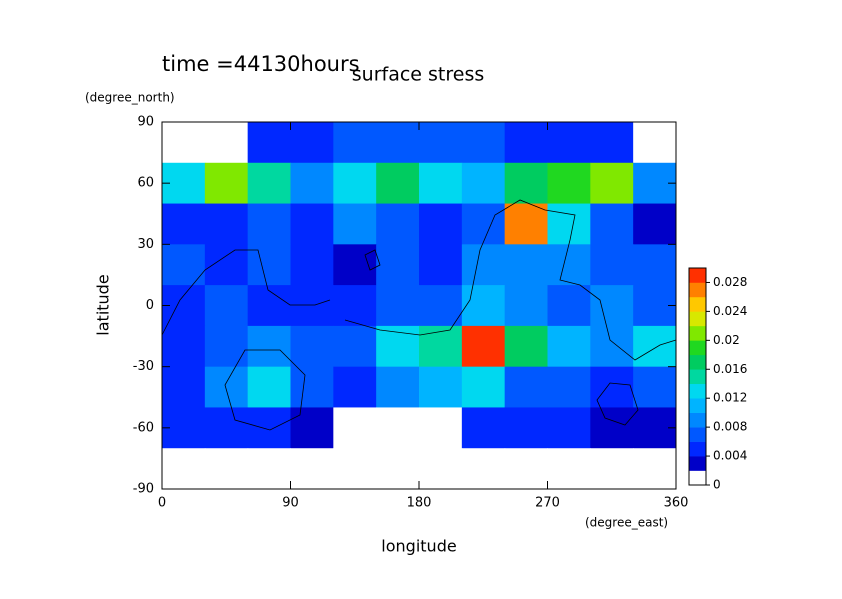 The image size is (842, 599). I want to click on colorbar-tick-label: 0.02, so click(726, 340).